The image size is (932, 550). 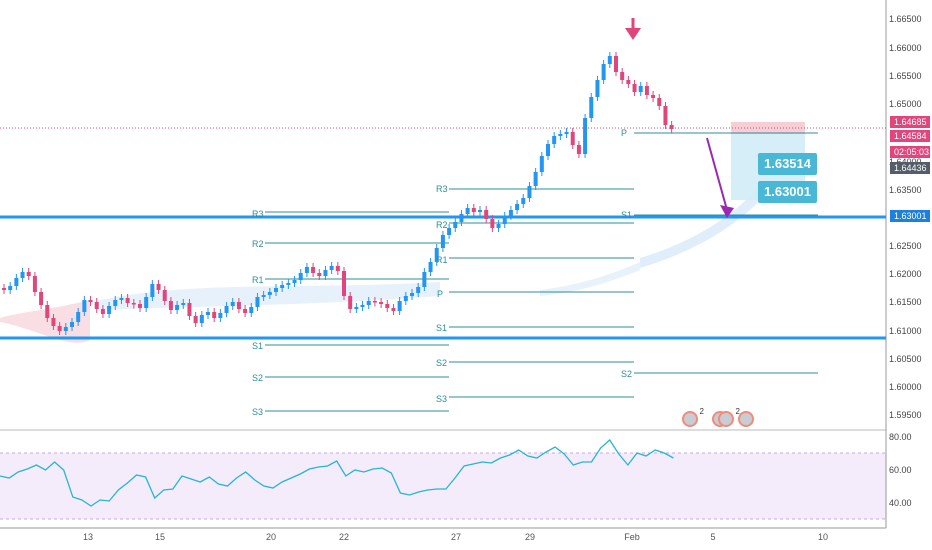 What do you see at coordinates (787, 192) in the screenshot?
I see `callout-target-2: 1.63001` at bounding box center [787, 192].